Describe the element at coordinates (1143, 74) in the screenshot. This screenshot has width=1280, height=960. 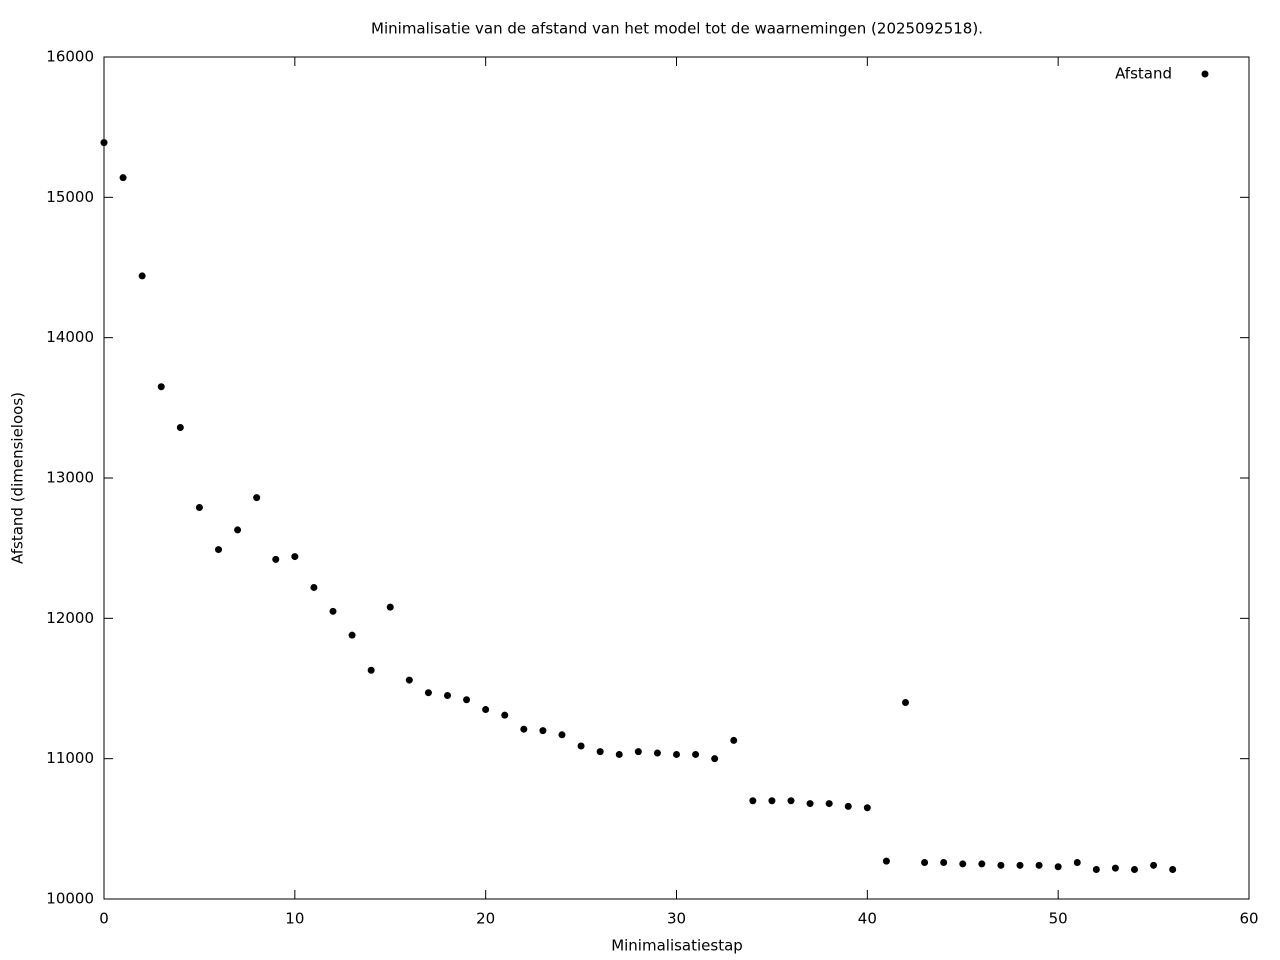
I see `legend-label: Afstand` at that location.